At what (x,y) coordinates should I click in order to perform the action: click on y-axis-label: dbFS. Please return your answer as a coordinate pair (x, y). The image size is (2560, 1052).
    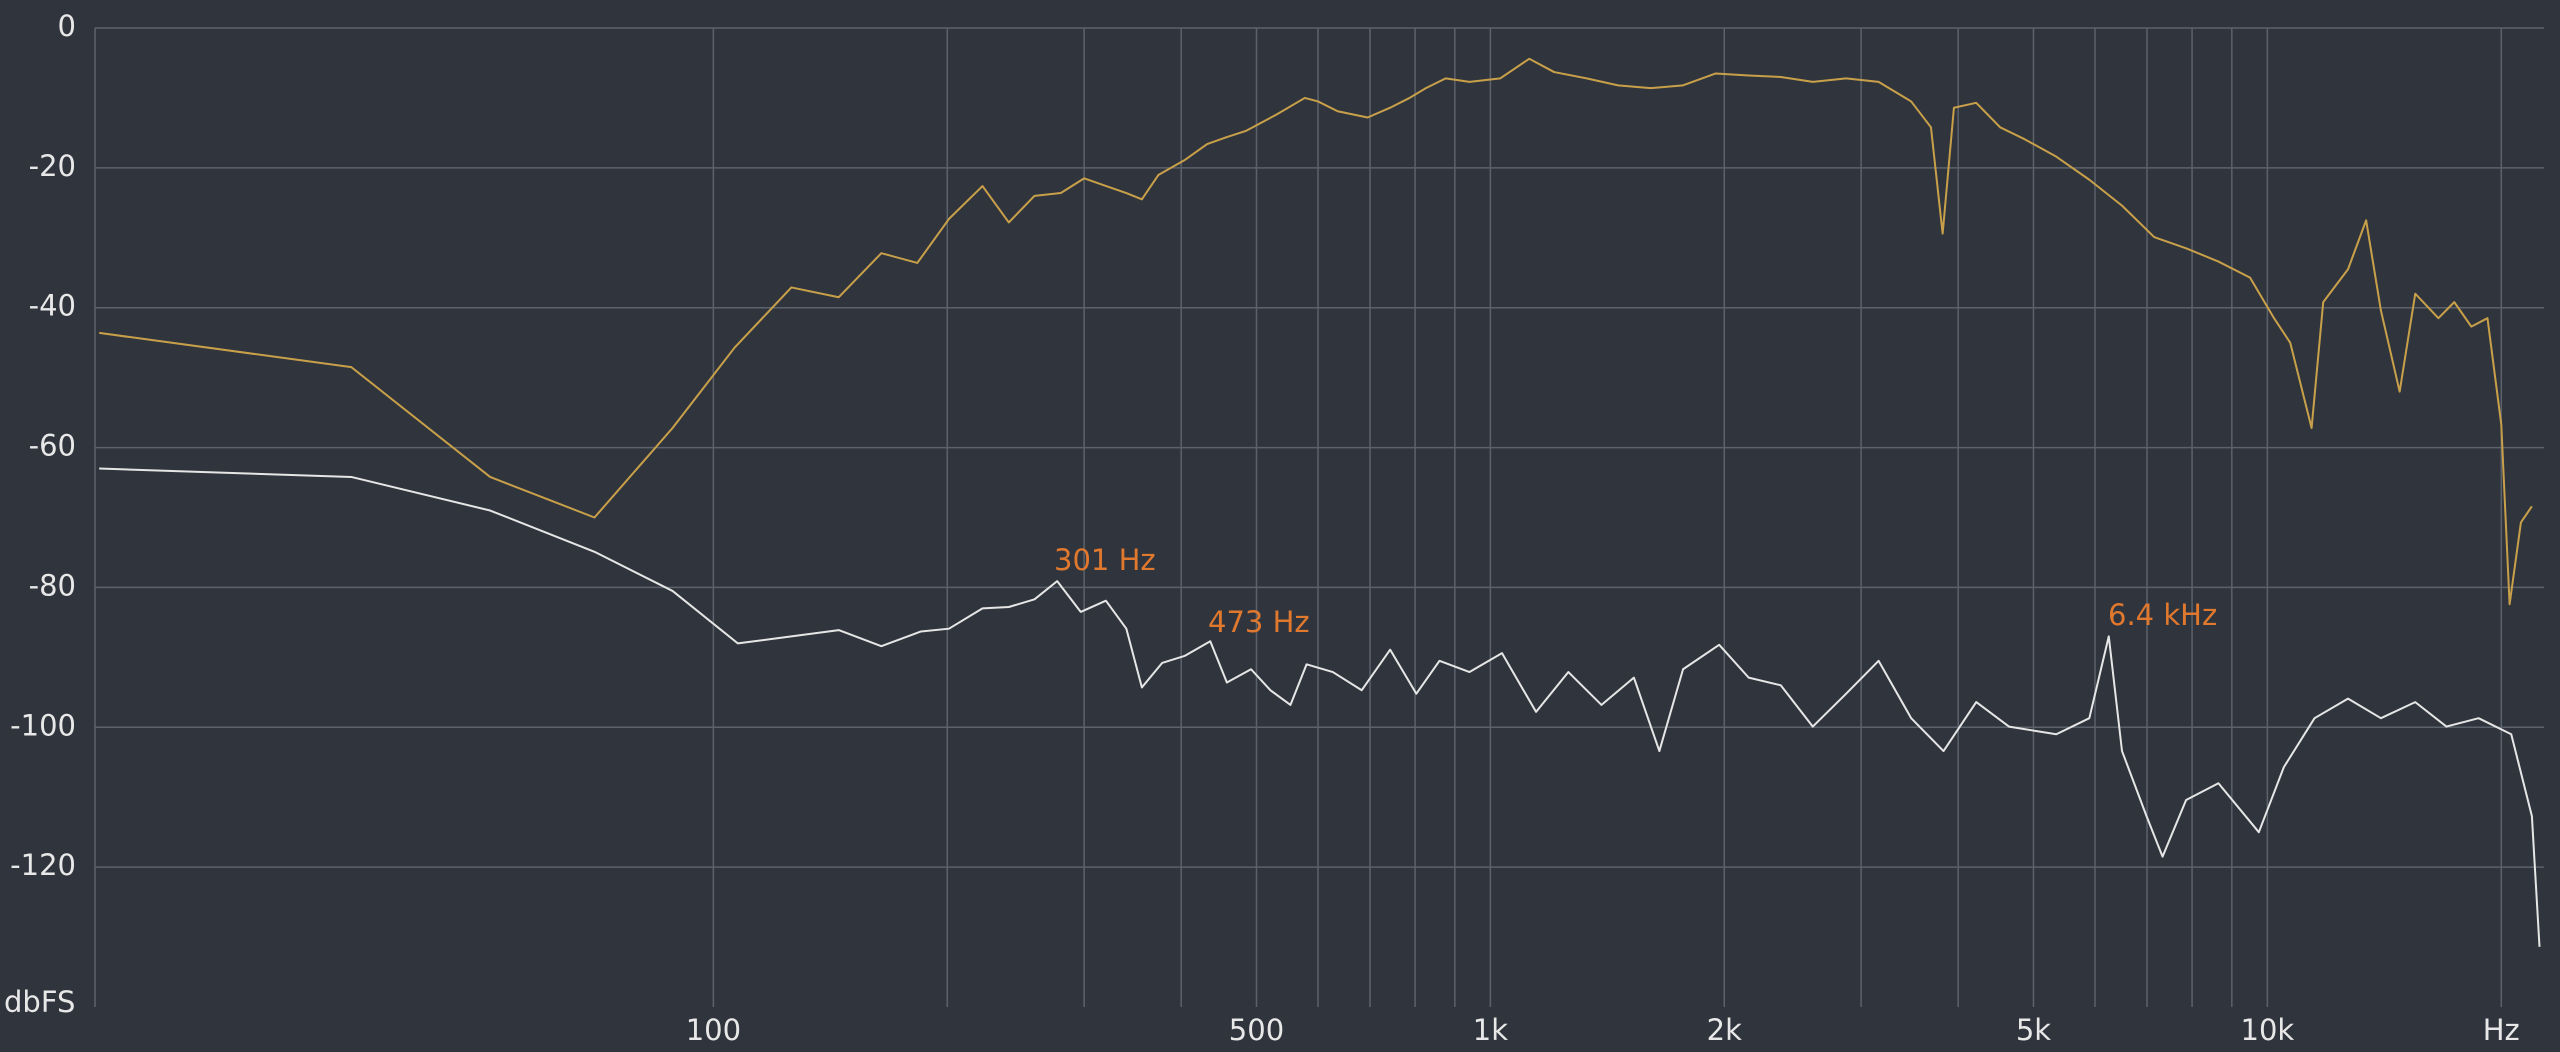
    Looking at the image, I should click on (39, 1002).